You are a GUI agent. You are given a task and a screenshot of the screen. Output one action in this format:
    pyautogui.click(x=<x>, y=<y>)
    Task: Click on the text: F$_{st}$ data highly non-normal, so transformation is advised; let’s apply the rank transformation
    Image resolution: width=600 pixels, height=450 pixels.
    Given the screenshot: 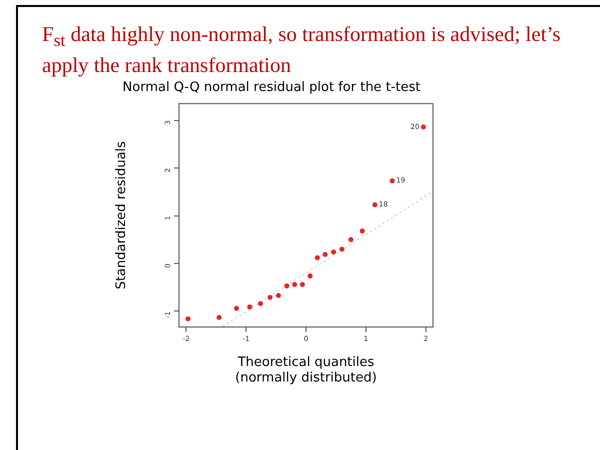 What is the action you would take?
    pyautogui.click(x=302, y=50)
    